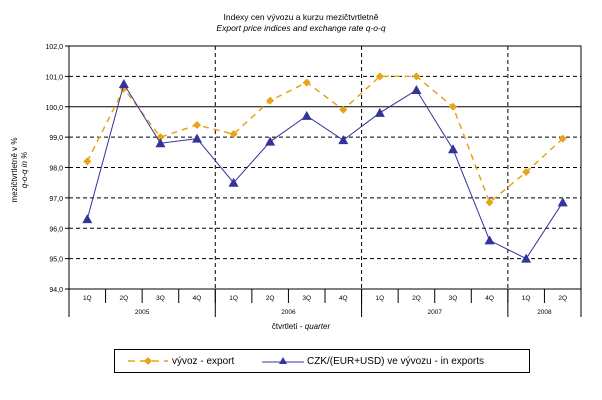  I want to click on y-axis-title-cz: mezičtvrtletně v %, so click(14, 170).